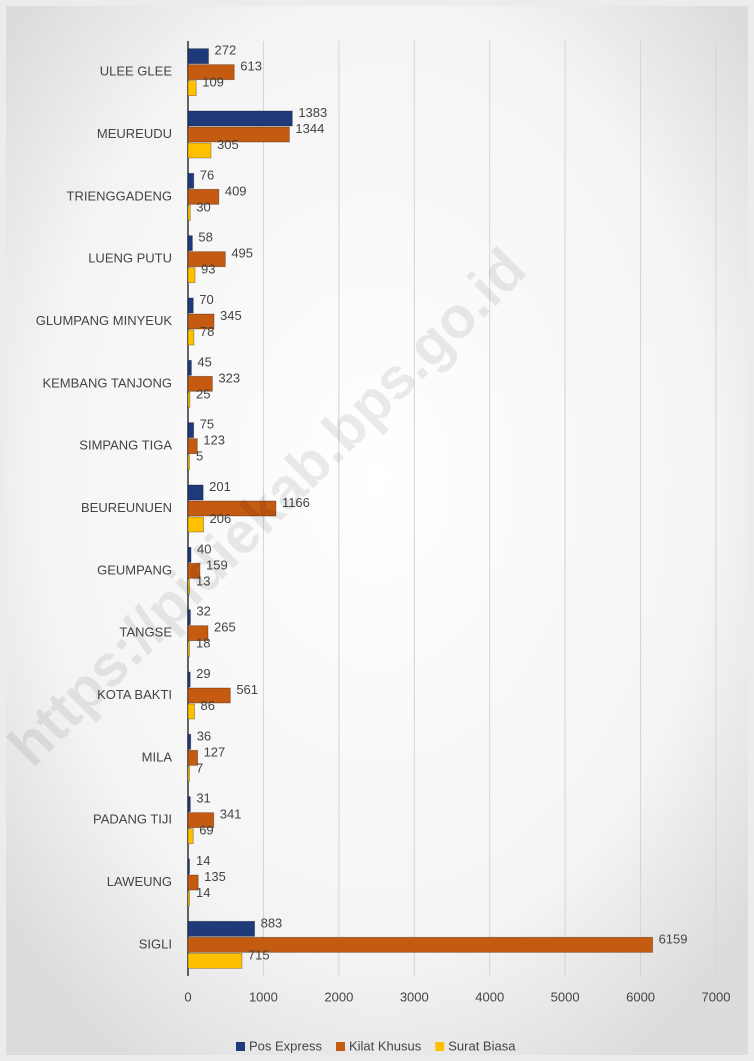 This screenshot has height=1061, width=754. What do you see at coordinates (285, 1045) in the screenshot?
I see `legend-label: Pos Express` at bounding box center [285, 1045].